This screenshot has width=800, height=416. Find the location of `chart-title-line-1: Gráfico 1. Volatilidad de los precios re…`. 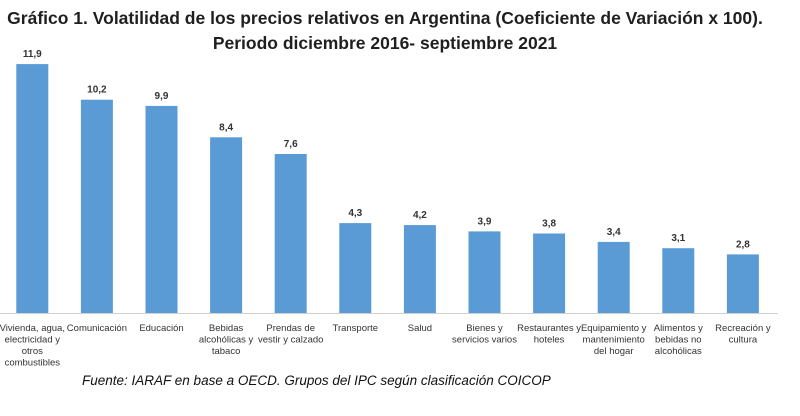

chart-title-line-1: Gráfico 1. Volatilidad de los precios re… is located at coordinates (385, 18).